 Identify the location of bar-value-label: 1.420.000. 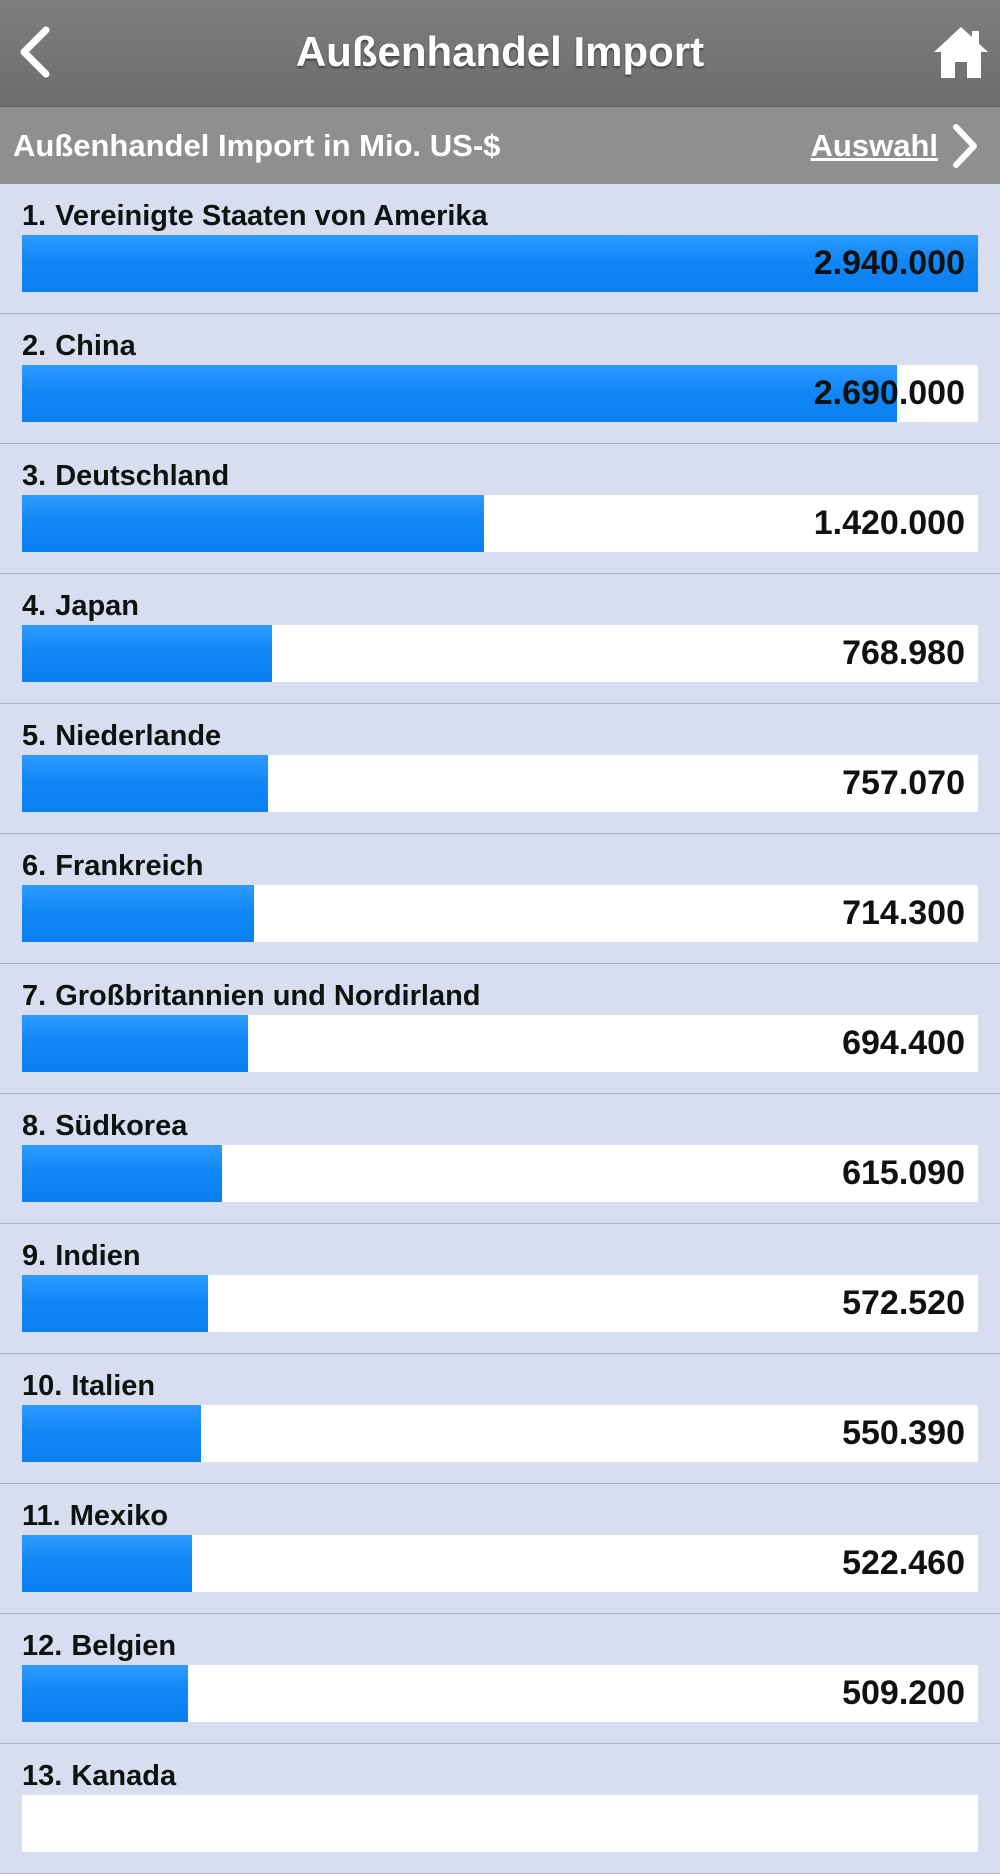
(889, 523).